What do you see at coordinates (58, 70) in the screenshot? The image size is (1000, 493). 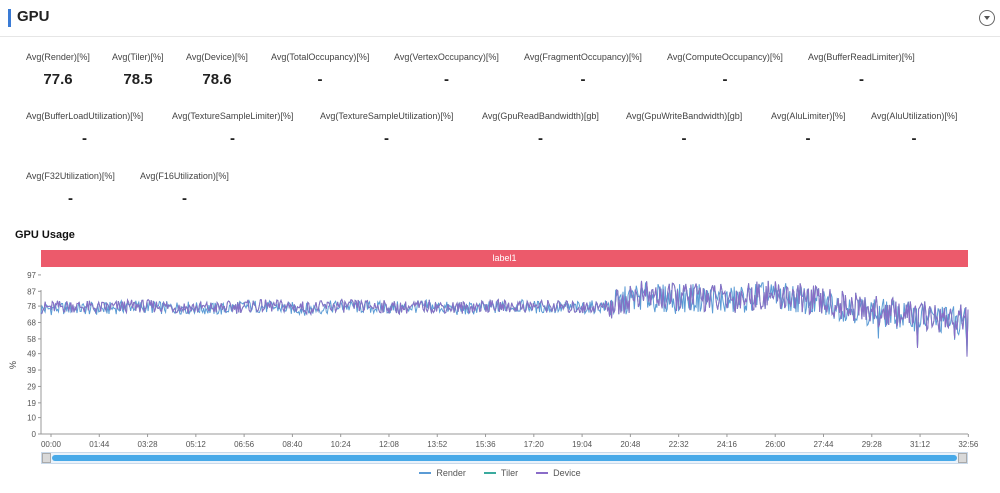 I see `metric-card: Avg(Render)[%] 77.6` at bounding box center [58, 70].